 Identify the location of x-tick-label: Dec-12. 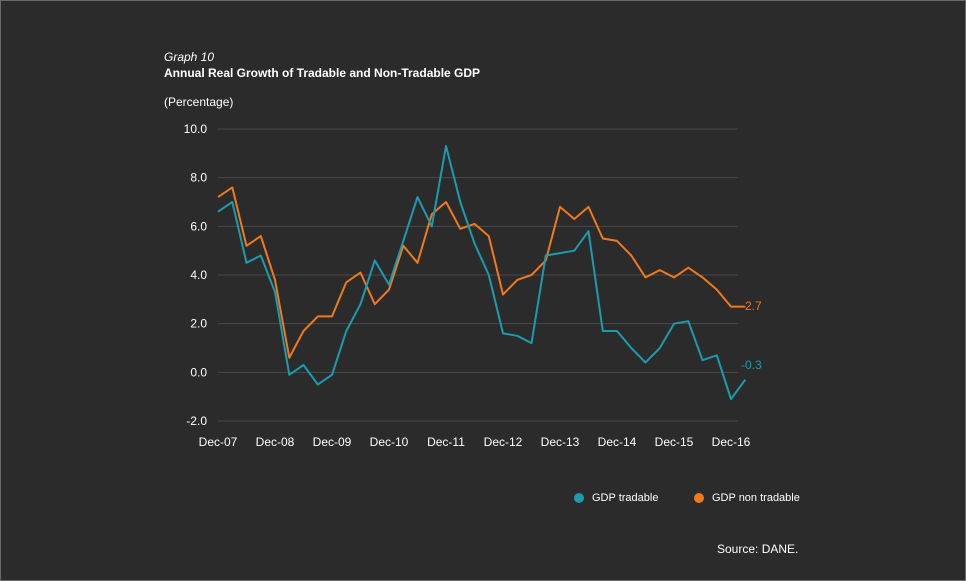
(503, 442).